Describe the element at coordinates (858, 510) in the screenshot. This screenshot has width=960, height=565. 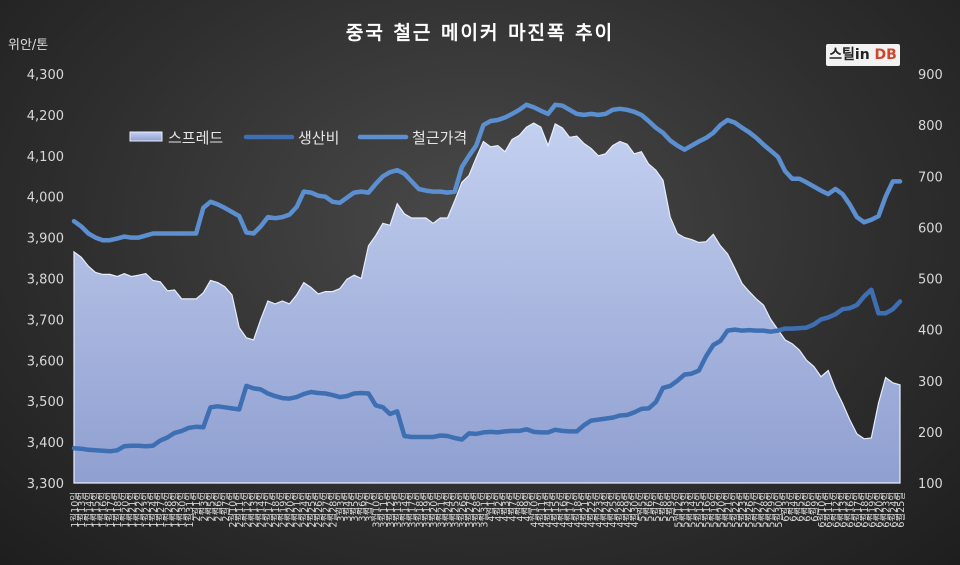
I see `x-tick-label: 6월17일` at that location.